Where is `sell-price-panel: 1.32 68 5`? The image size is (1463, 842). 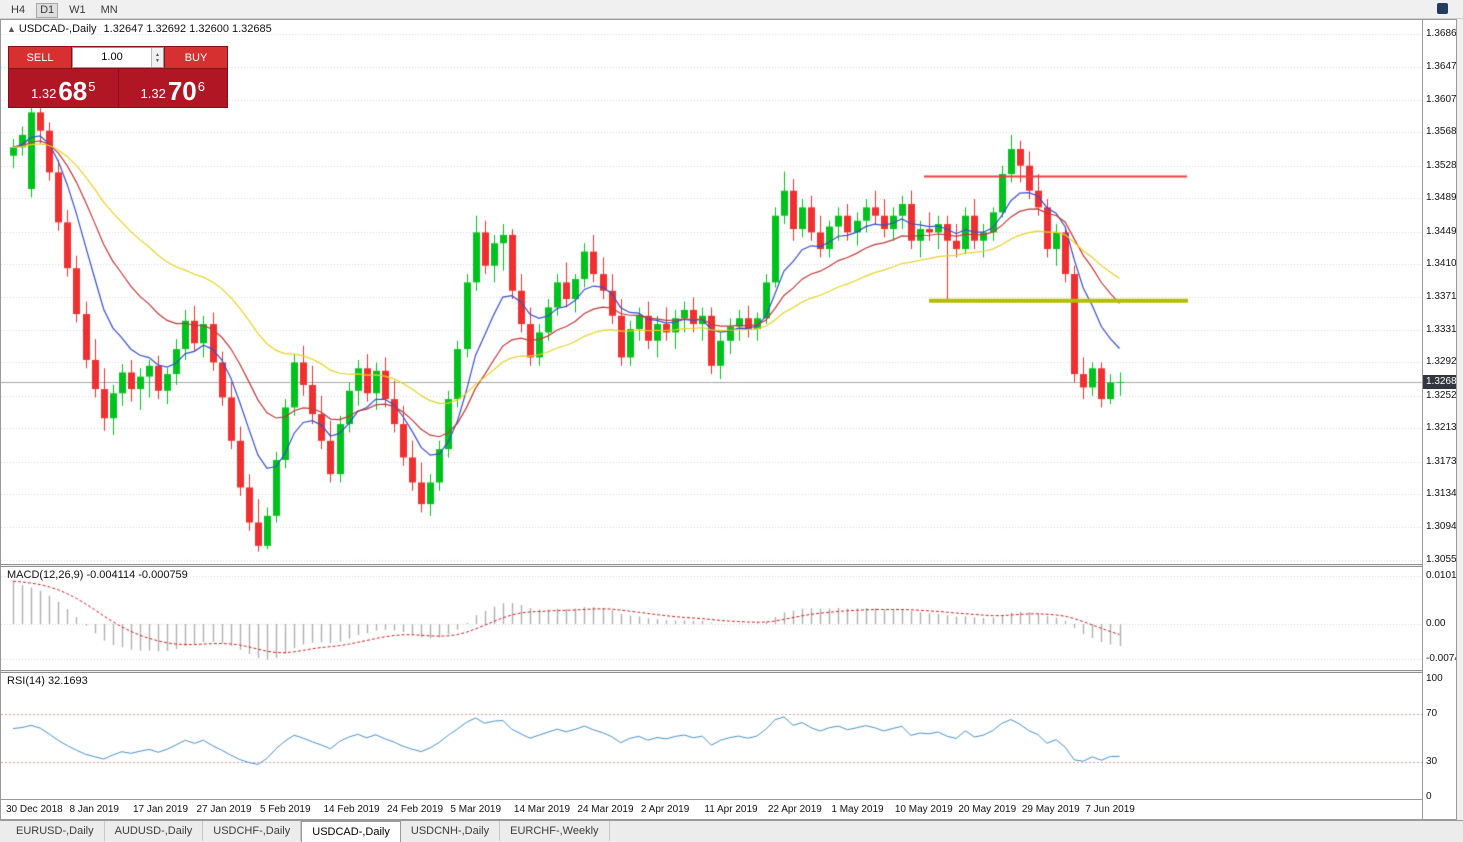
sell-price-panel: 1.32 68 5 is located at coordinates (63, 88).